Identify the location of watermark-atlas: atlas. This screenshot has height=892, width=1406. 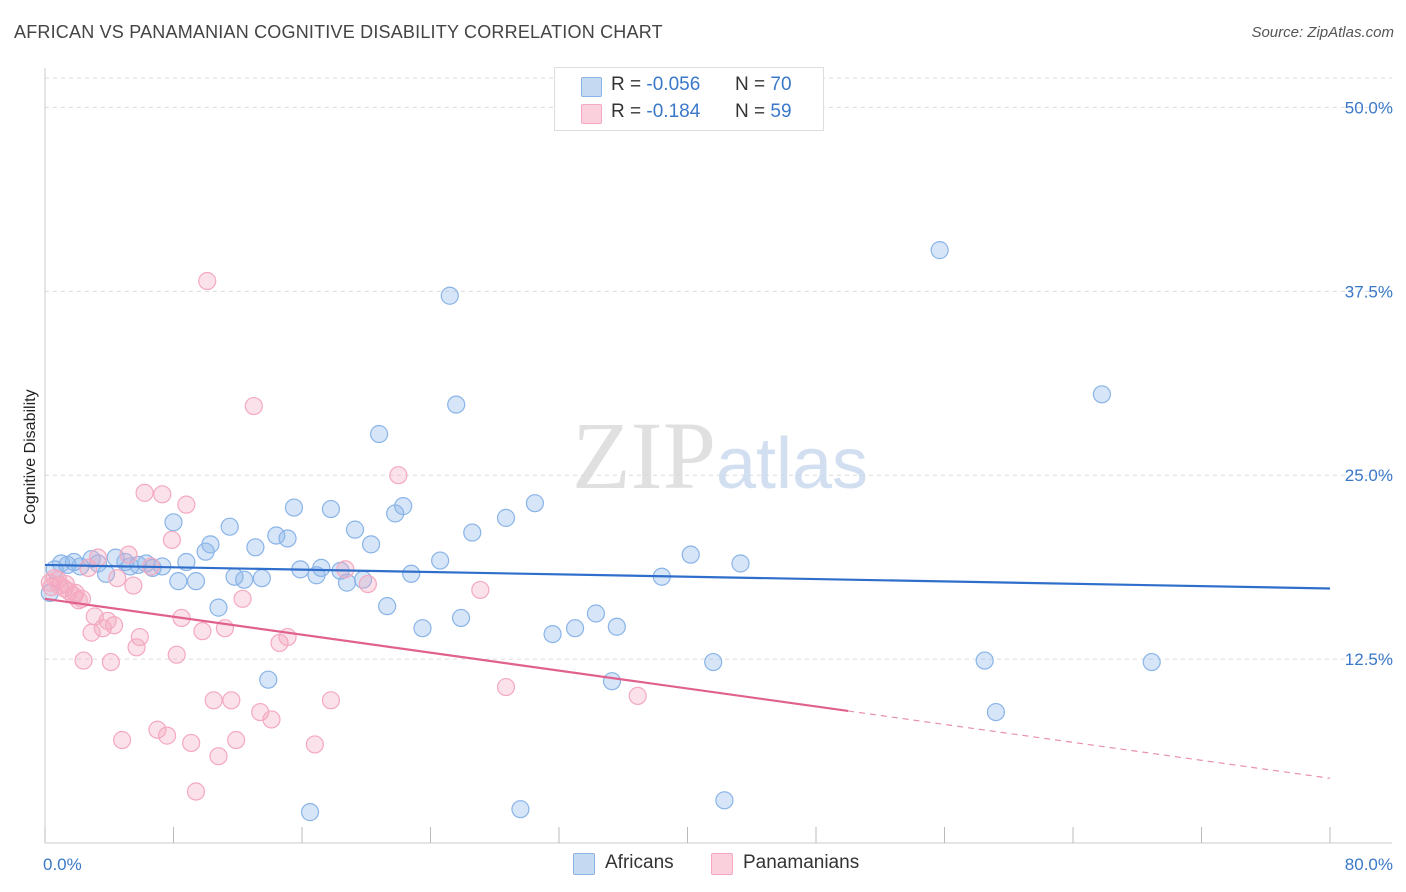
(792, 464).